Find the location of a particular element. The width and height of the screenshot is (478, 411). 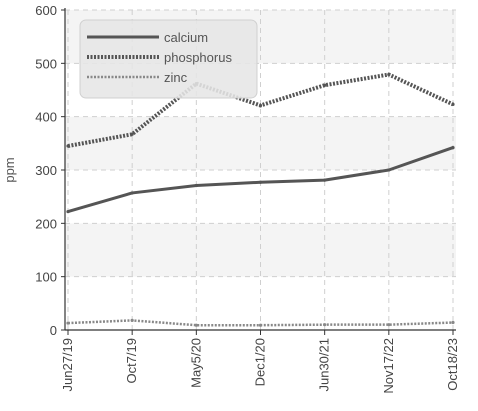

x-tick-label: Dec1/20 is located at coordinates (260, 362).